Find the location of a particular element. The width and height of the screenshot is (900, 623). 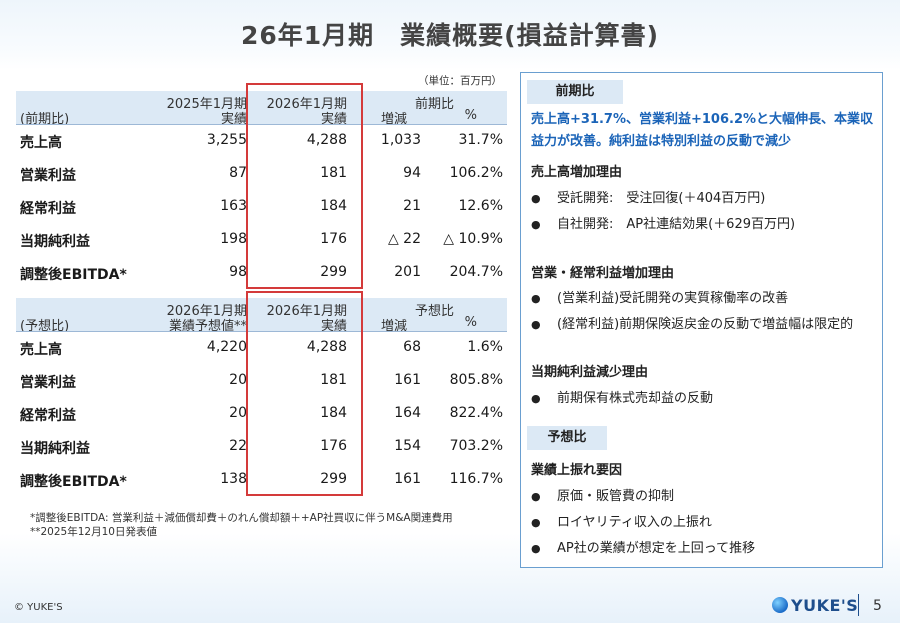

table-row: 営業利益 87 181 94 106.2% is located at coordinates (261, 173).